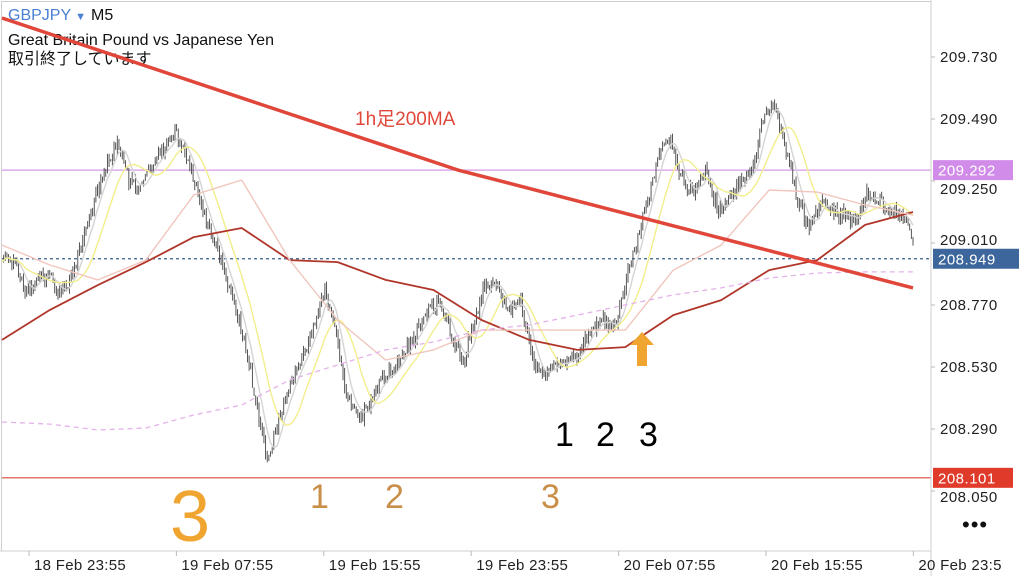 The width and height of the screenshot is (1024, 576). Describe the element at coordinates (80, 565) in the screenshot. I see `x-tick-label: 18 Feb 23:55` at that location.